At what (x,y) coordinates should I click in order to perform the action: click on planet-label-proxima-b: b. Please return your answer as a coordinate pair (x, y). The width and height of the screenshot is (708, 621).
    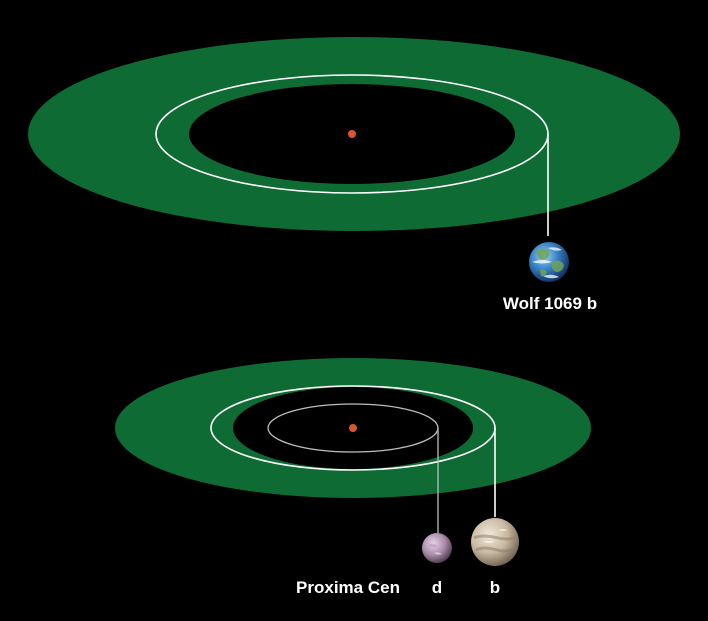
    Looking at the image, I should click on (495, 587).